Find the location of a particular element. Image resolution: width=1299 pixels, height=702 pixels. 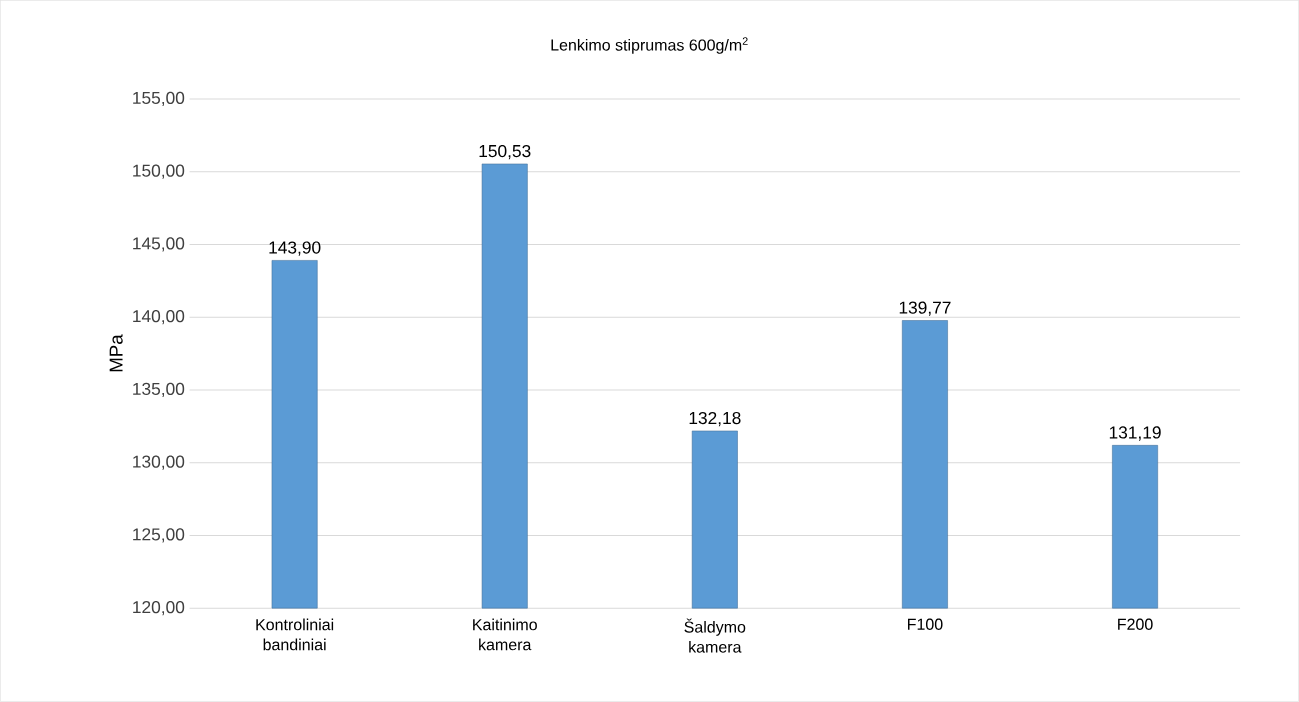

y-tick-label: 155,00 is located at coordinates (159, 99).